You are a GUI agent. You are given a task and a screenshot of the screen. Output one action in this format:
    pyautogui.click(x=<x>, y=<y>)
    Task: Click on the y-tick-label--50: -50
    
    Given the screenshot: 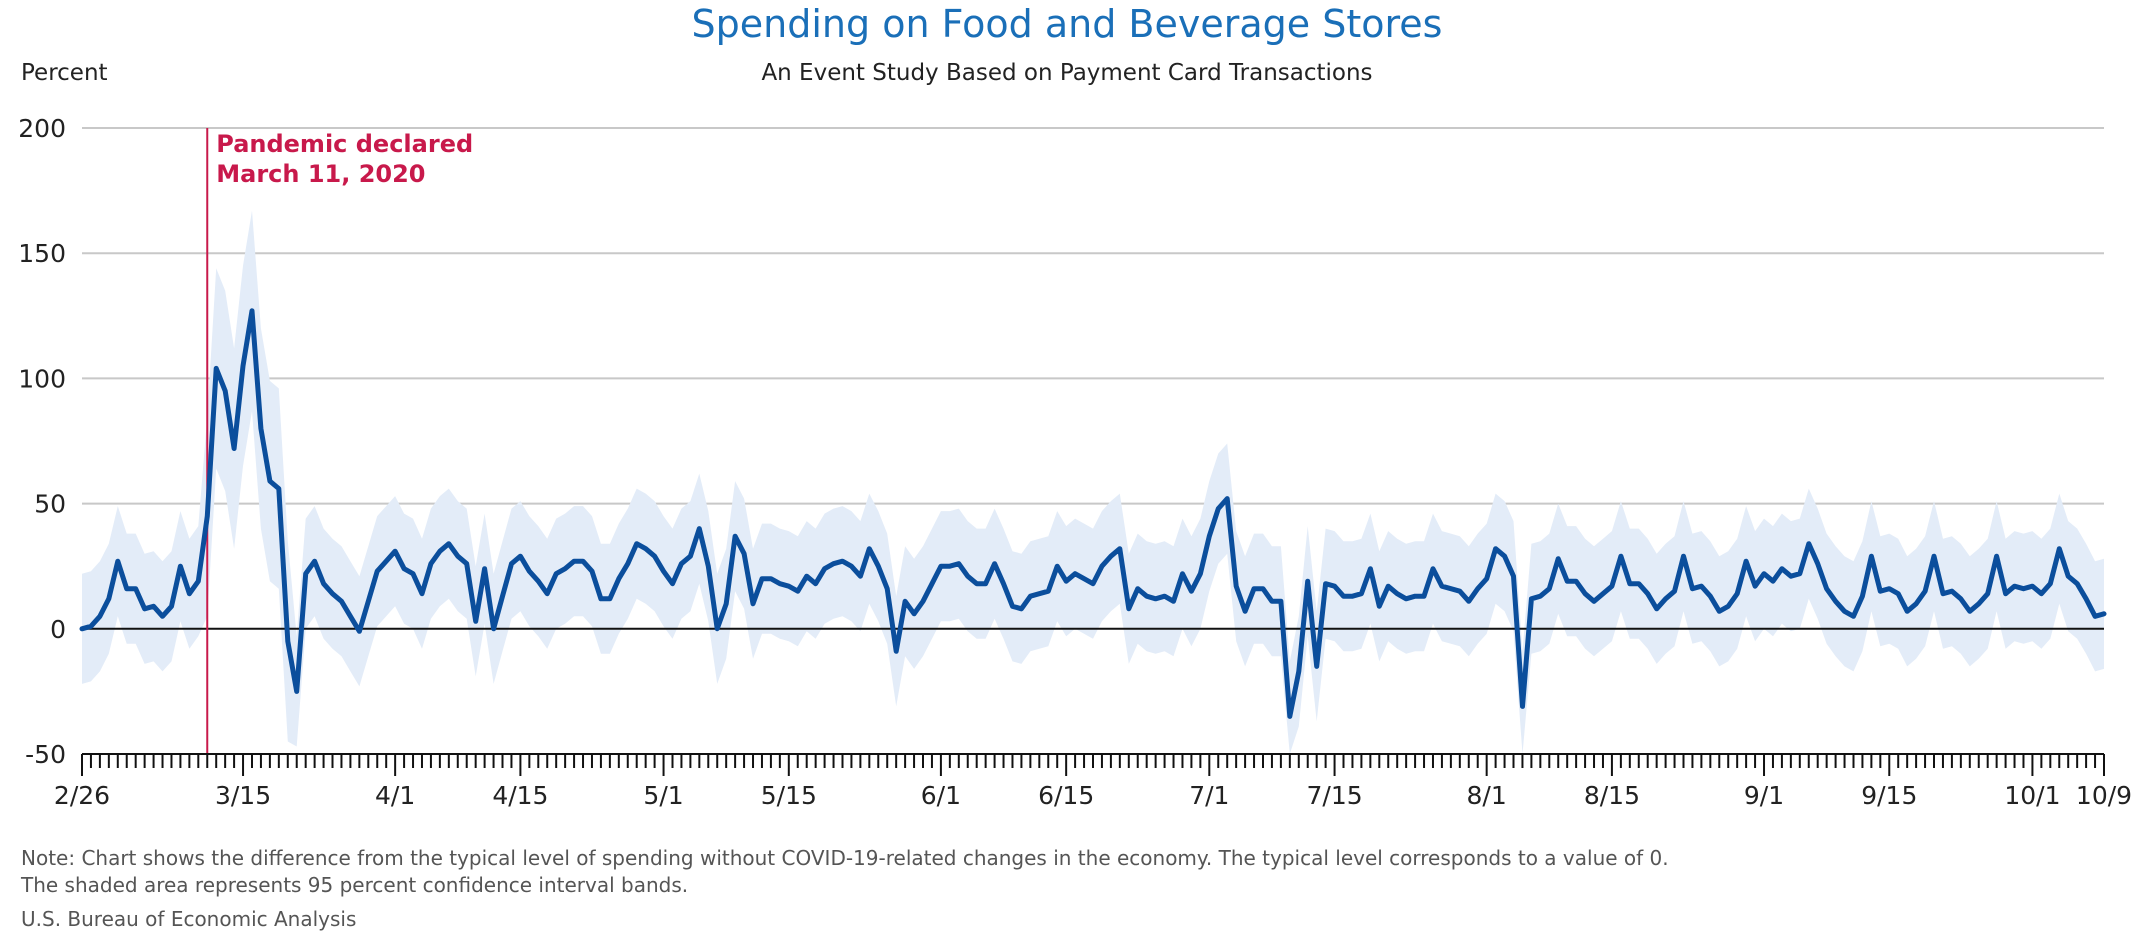 What is the action you would take?
    pyautogui.click(x=45, y=754)
    